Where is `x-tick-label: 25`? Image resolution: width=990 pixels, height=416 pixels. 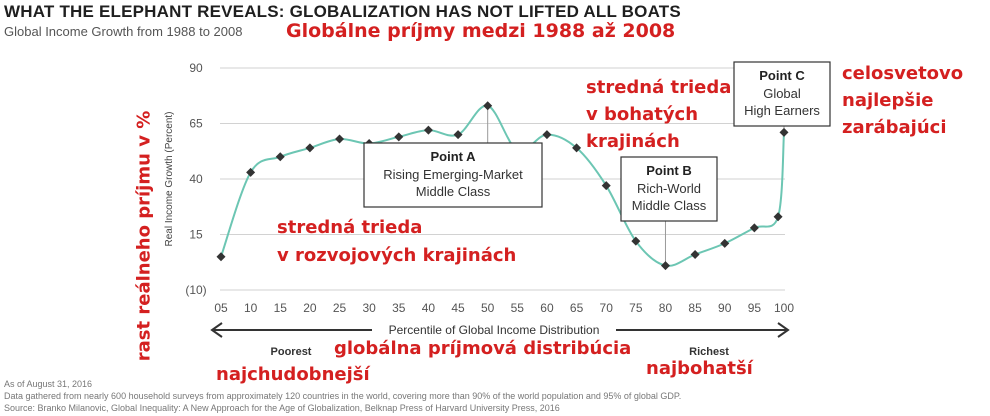 x-tick-label: 25 is located at coordinates (340, 308).